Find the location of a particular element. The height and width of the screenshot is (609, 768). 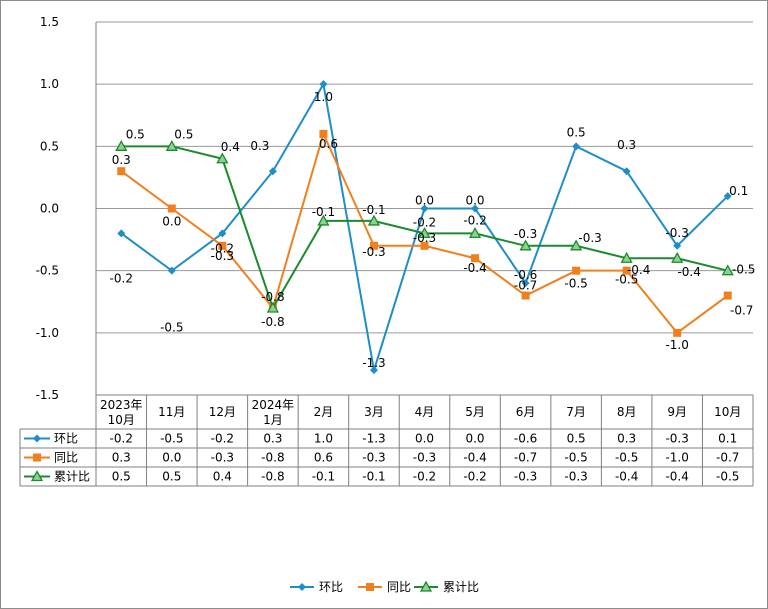

data-label: 0.0 is located at coordinates (474, 201).